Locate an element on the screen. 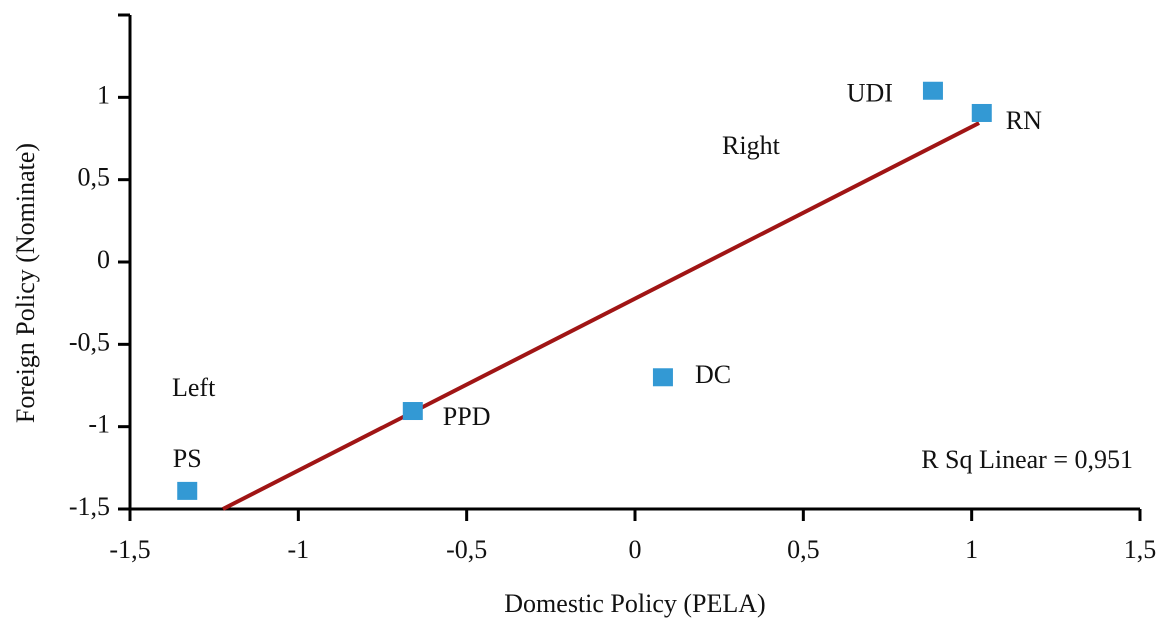 The width and height of the screenshot is (1172, 626). x-tick-label: -1 is located at coordinates (298, 549).